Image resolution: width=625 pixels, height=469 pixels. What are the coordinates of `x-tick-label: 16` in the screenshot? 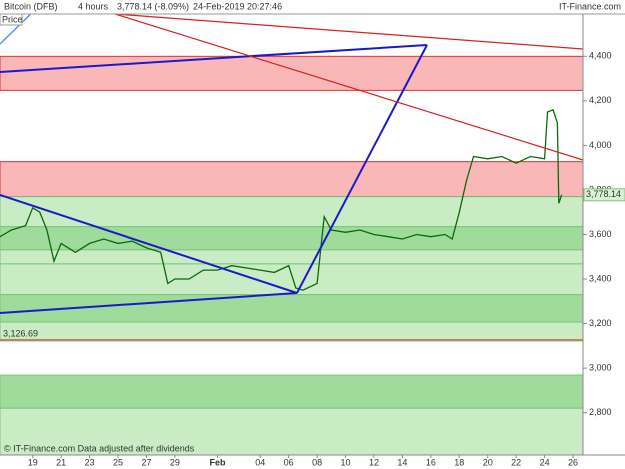 It's located at (431, 462).